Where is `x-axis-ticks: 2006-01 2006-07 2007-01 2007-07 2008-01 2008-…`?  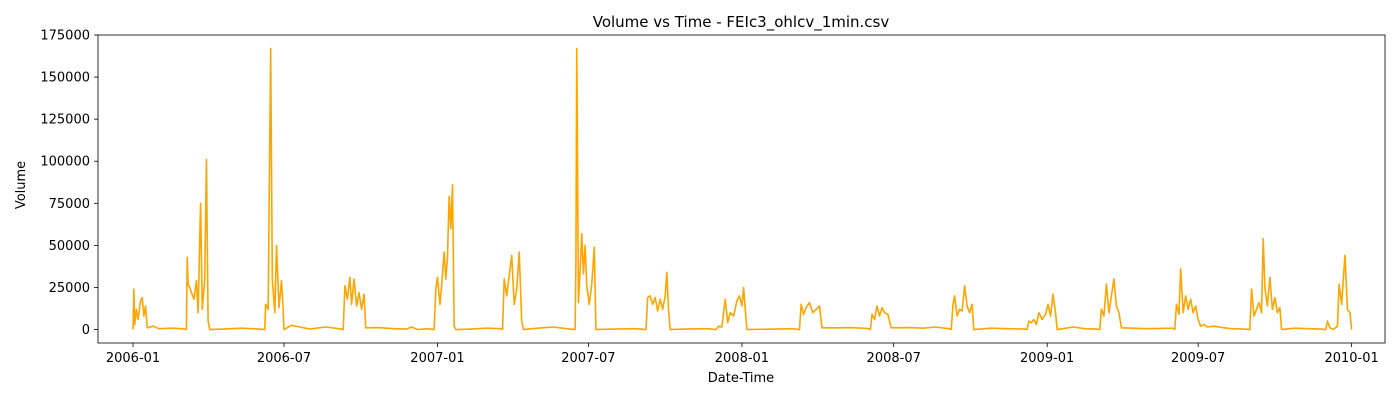 x-axis-ticks: 2006-01 2006-07 2007-01 2007-07 2008-01 2008-… is located at coordinates (742, 354).